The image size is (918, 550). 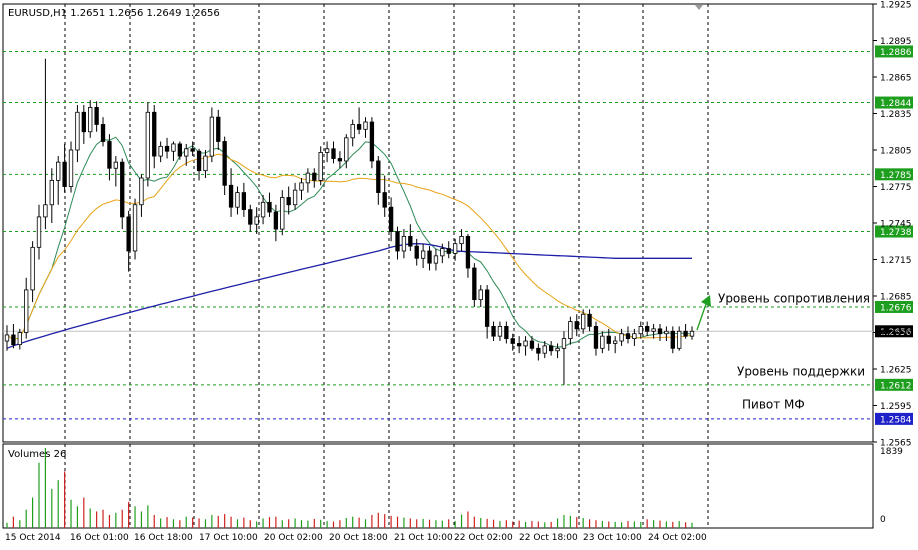 I want to click on level-price-label: 1.2738, so click(x=896, y=233).